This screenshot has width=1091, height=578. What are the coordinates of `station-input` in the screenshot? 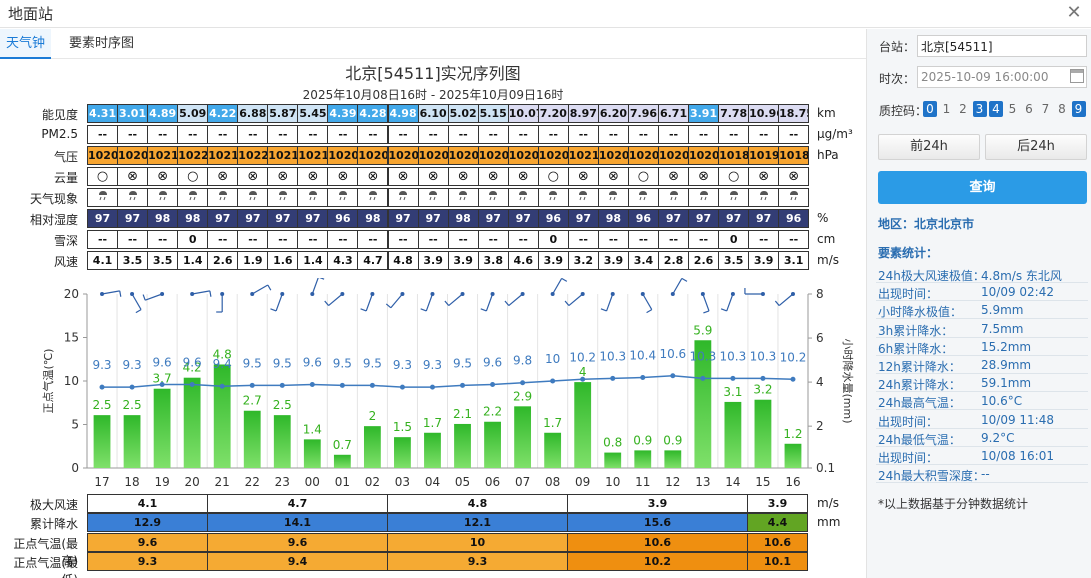 It's located at (1002, 46).